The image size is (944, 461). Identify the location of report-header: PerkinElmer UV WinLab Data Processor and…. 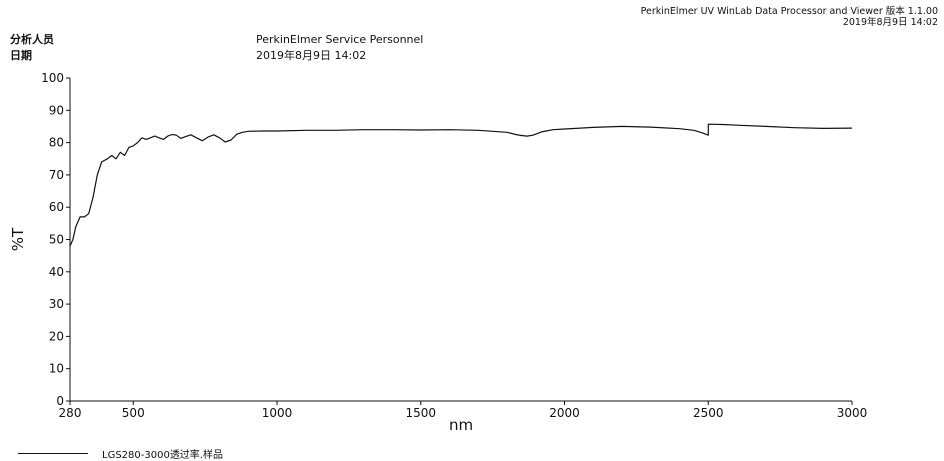
(789, 17).